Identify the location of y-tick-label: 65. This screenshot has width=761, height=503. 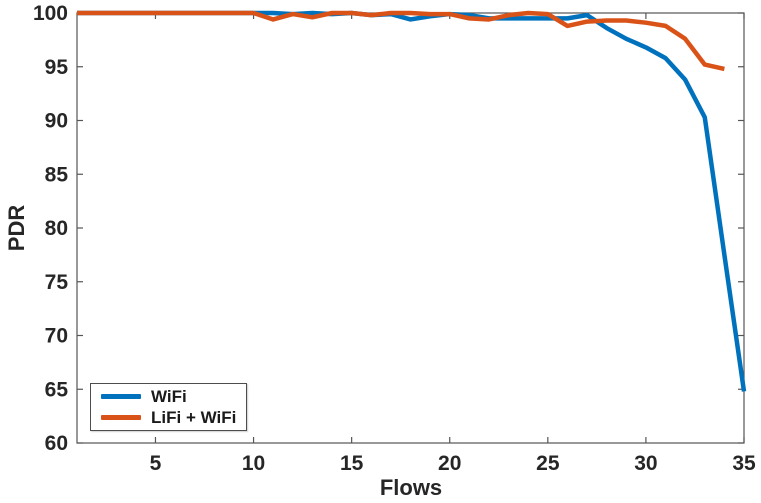
(57, 389).